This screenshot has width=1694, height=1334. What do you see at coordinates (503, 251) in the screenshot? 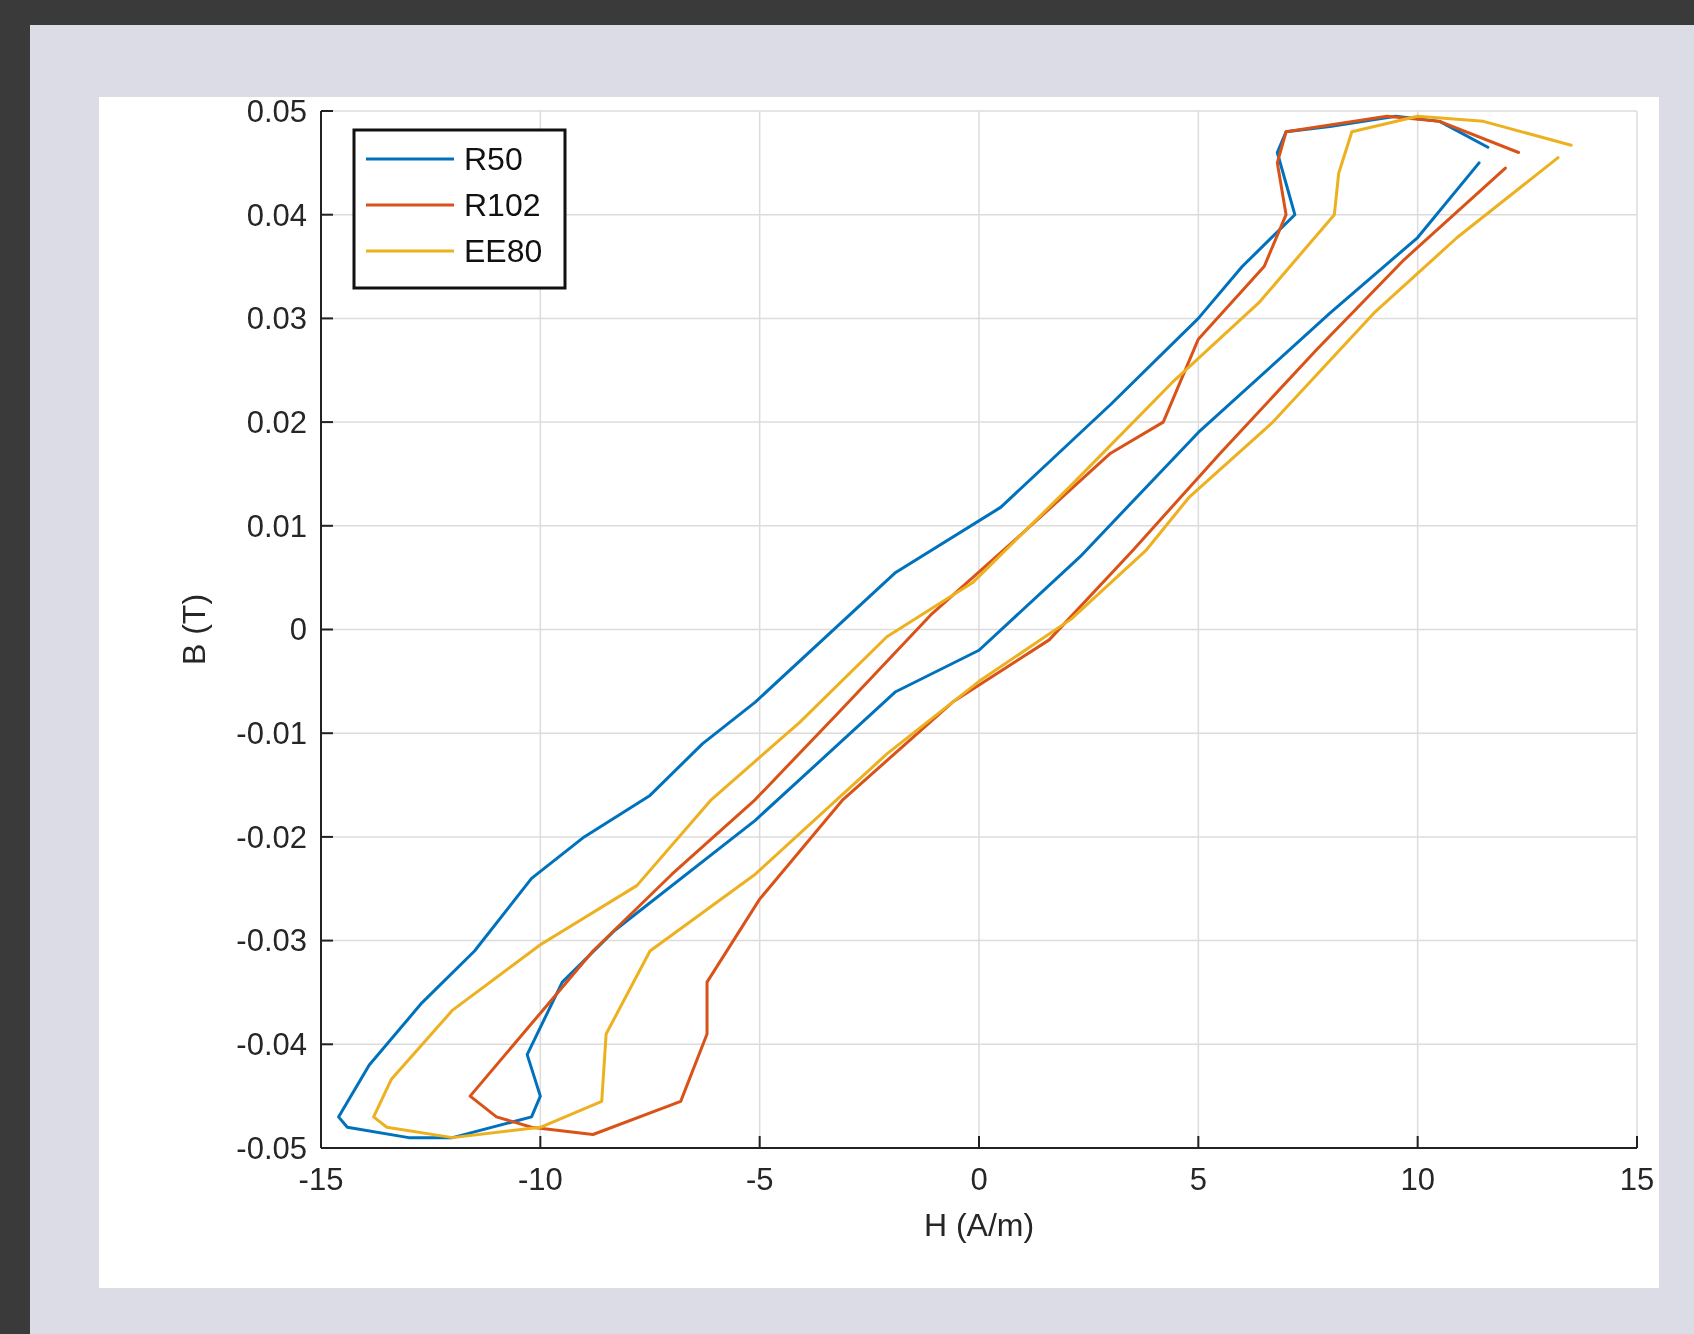
I see `legend-label: EE80` at bounding box center [503, 251].